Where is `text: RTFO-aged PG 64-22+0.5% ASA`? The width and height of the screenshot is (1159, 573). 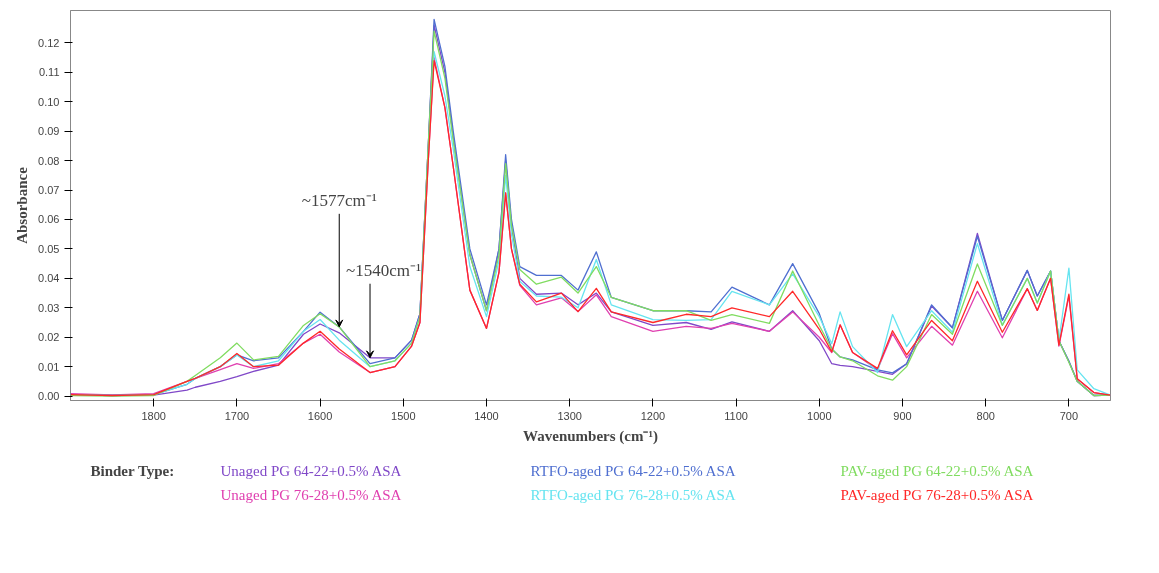 text: RTFO-aged PG 64-22+0.5% ASA is located at coordinates (633, 470).